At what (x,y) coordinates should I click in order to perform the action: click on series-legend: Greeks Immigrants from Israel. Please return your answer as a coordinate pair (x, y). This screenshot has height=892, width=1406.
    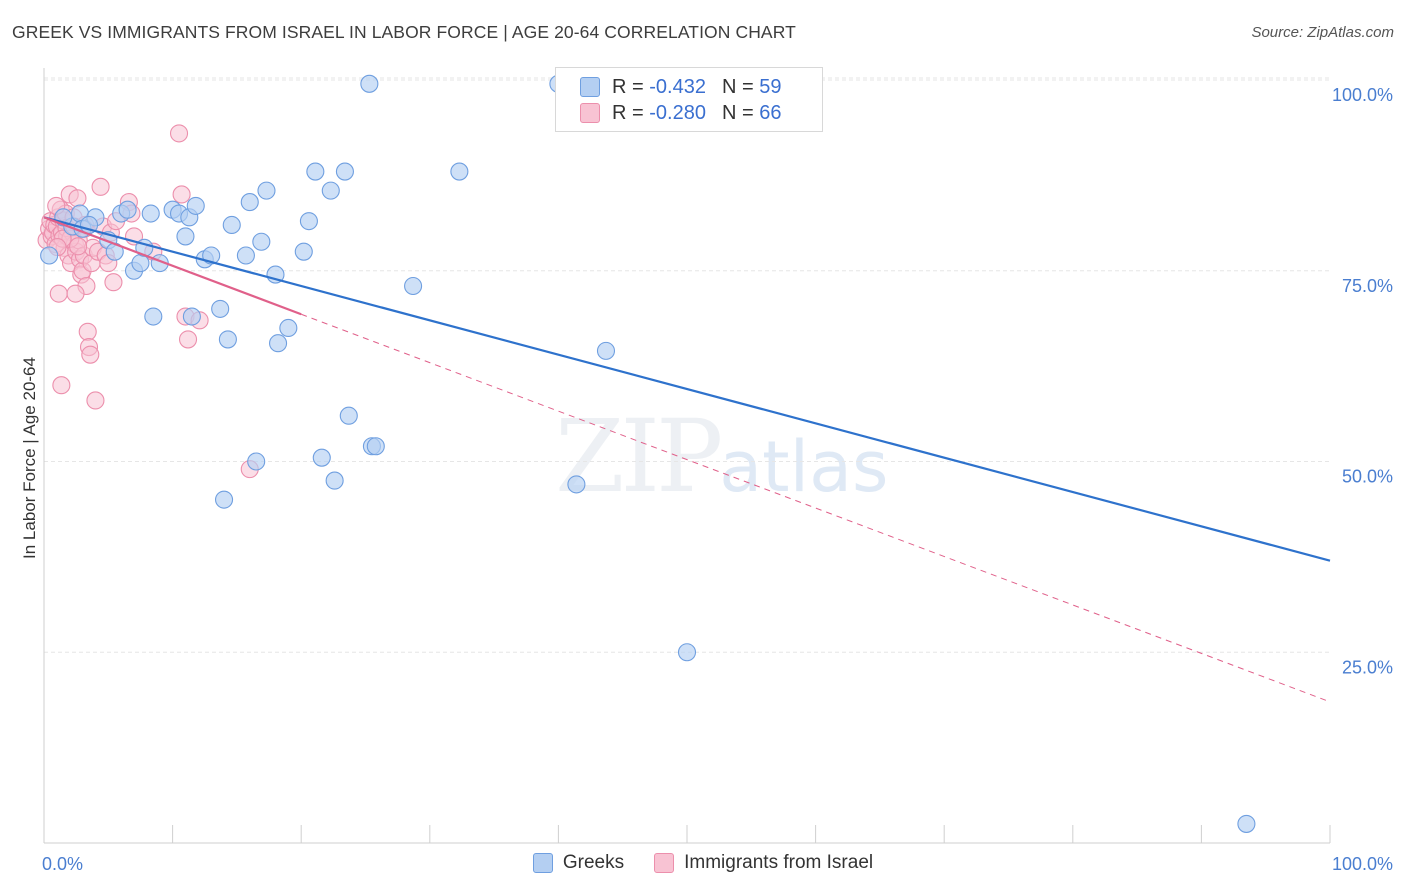
    Looking at the image, I should click on (703, 863).